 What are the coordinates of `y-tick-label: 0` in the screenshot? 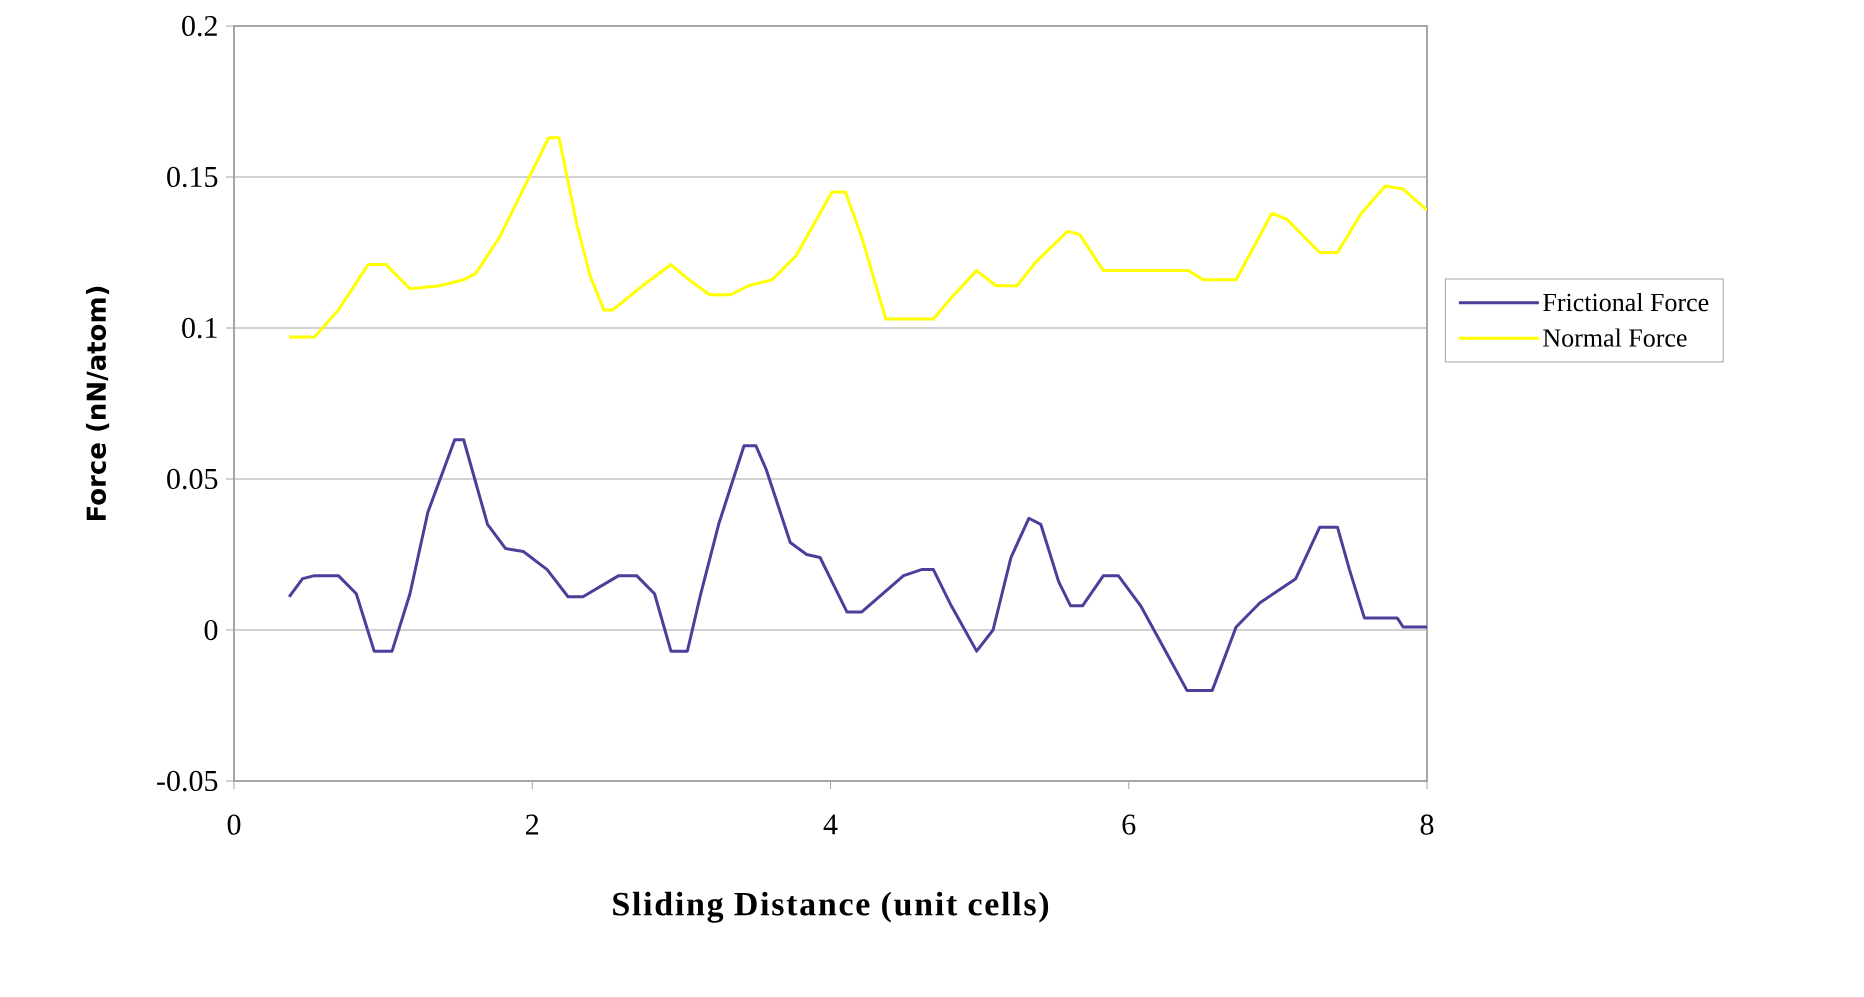 It's located at (211, 630).